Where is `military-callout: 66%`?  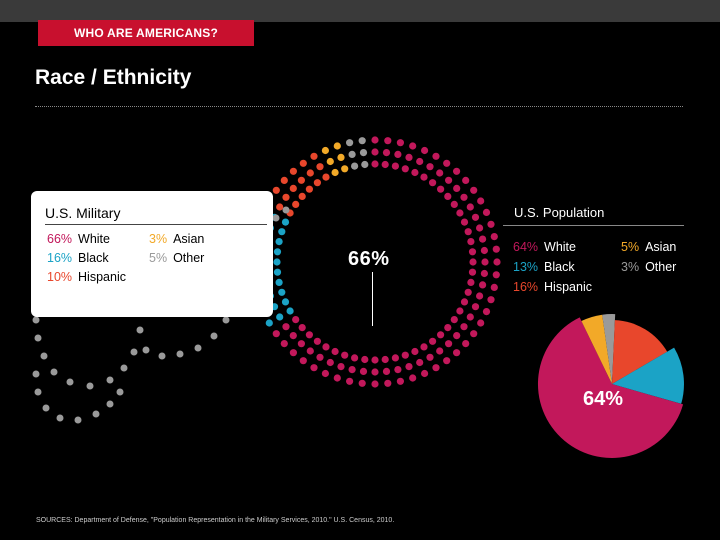
military-callout: 66% is located at coordinates (369, 259).